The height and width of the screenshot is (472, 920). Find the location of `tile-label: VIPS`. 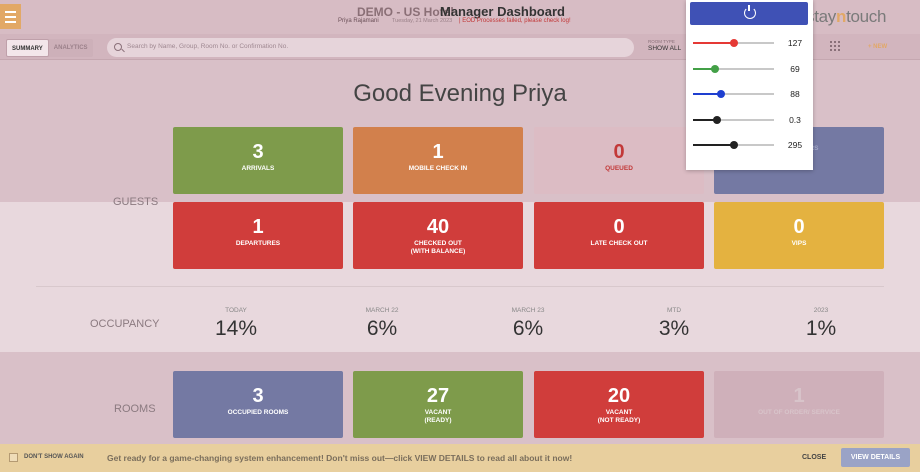

tile-label: VIPS is located at coordinates (799, 243).